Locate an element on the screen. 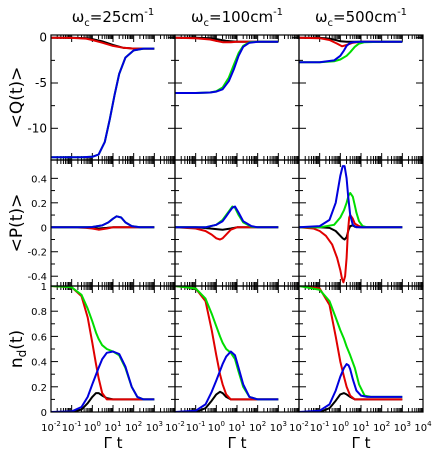 This screenshot has width=436, height=450. y-axis-label-base: n is located at coordinates (17, 362).